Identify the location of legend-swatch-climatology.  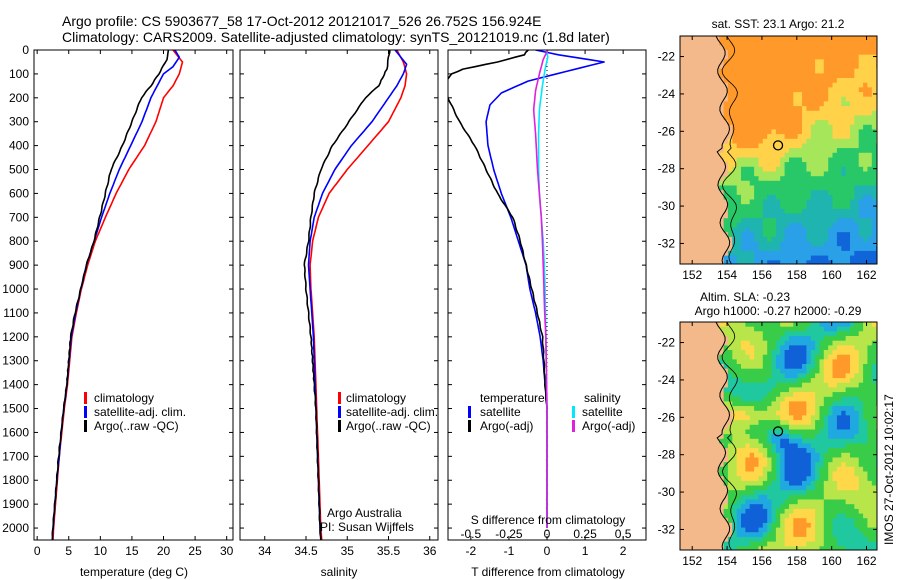
(85, 398).